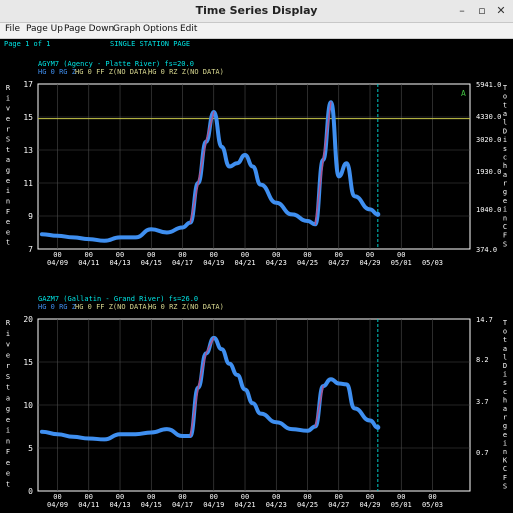  What do you see at coordinates (28, 117) in the screenshot?
I see `y-tick-label: 15` at bounding box center [28, 117].